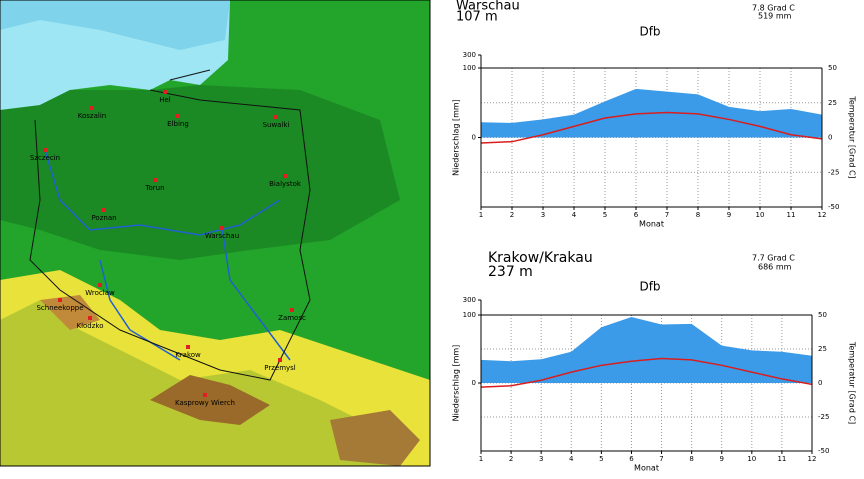 The height and width of the screenshot is (479, 864). Describe the element at coordinates (775, 267) in the screenshot. I see `annual-precipitation: 686 mm` at that location.